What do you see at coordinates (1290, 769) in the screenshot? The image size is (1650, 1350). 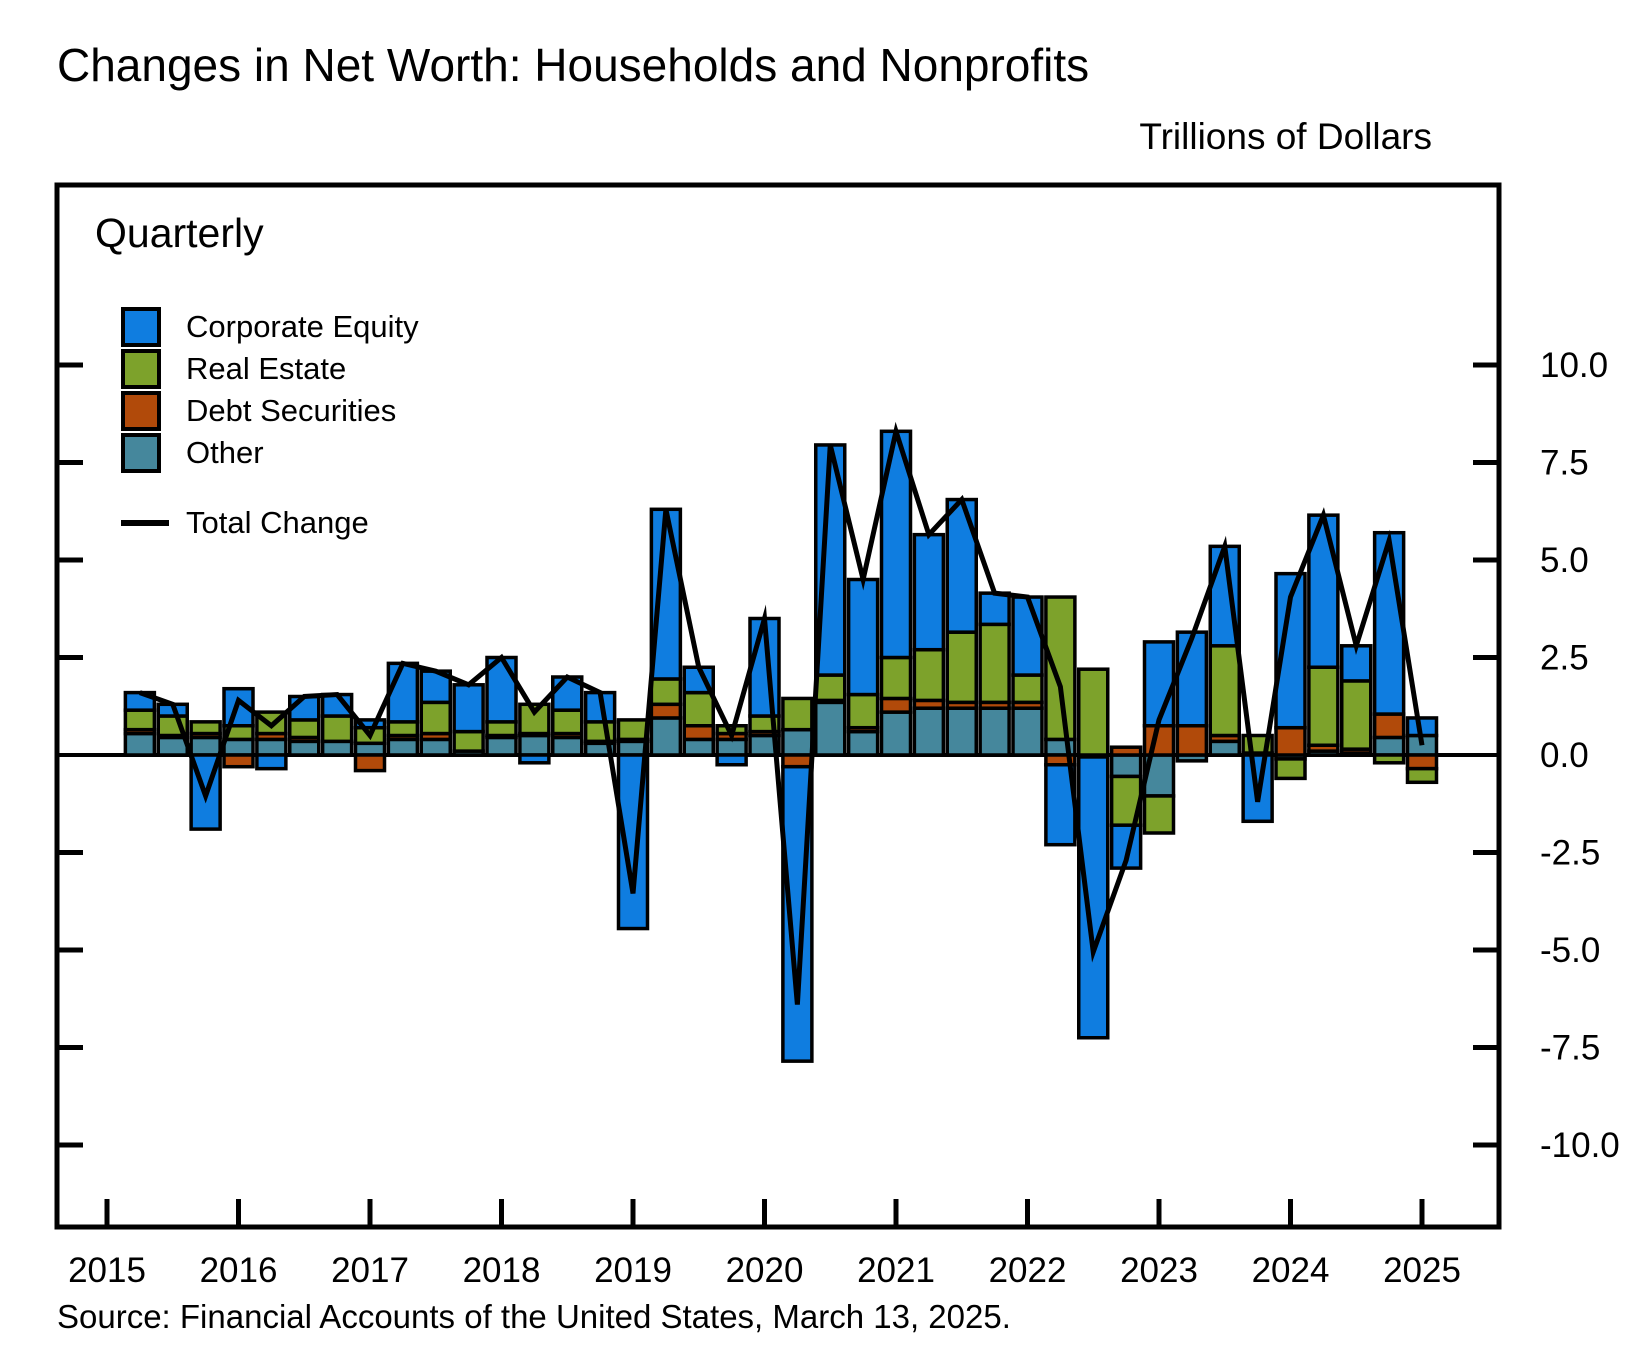 I see `bar-segment-real_estate-2023Q4` at bounding box center [1290, 769].